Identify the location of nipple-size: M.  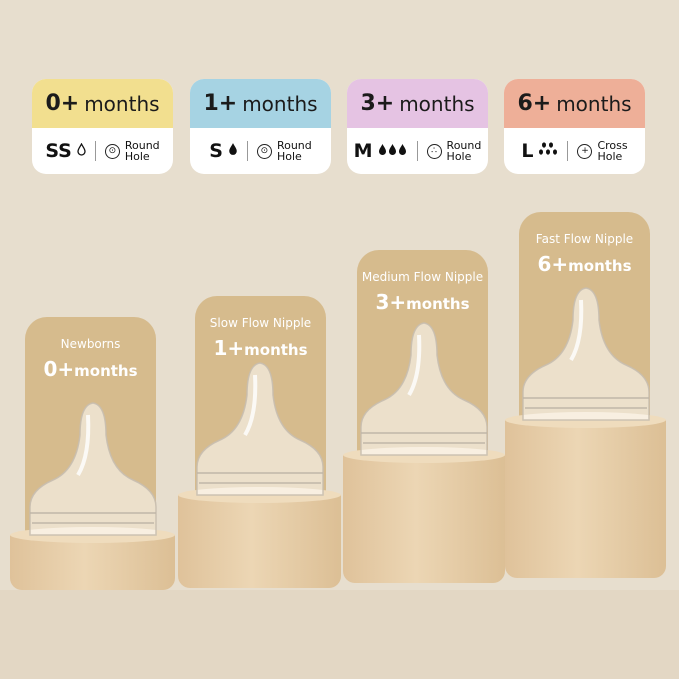
(363, 151).